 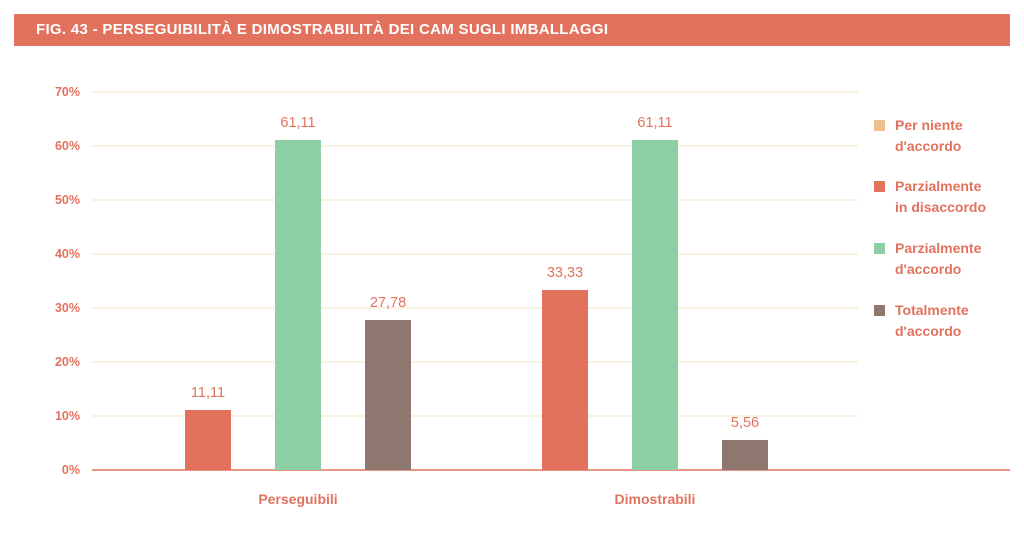 I want to click on category-label: Perseguibili, so click(x=297, y=499).